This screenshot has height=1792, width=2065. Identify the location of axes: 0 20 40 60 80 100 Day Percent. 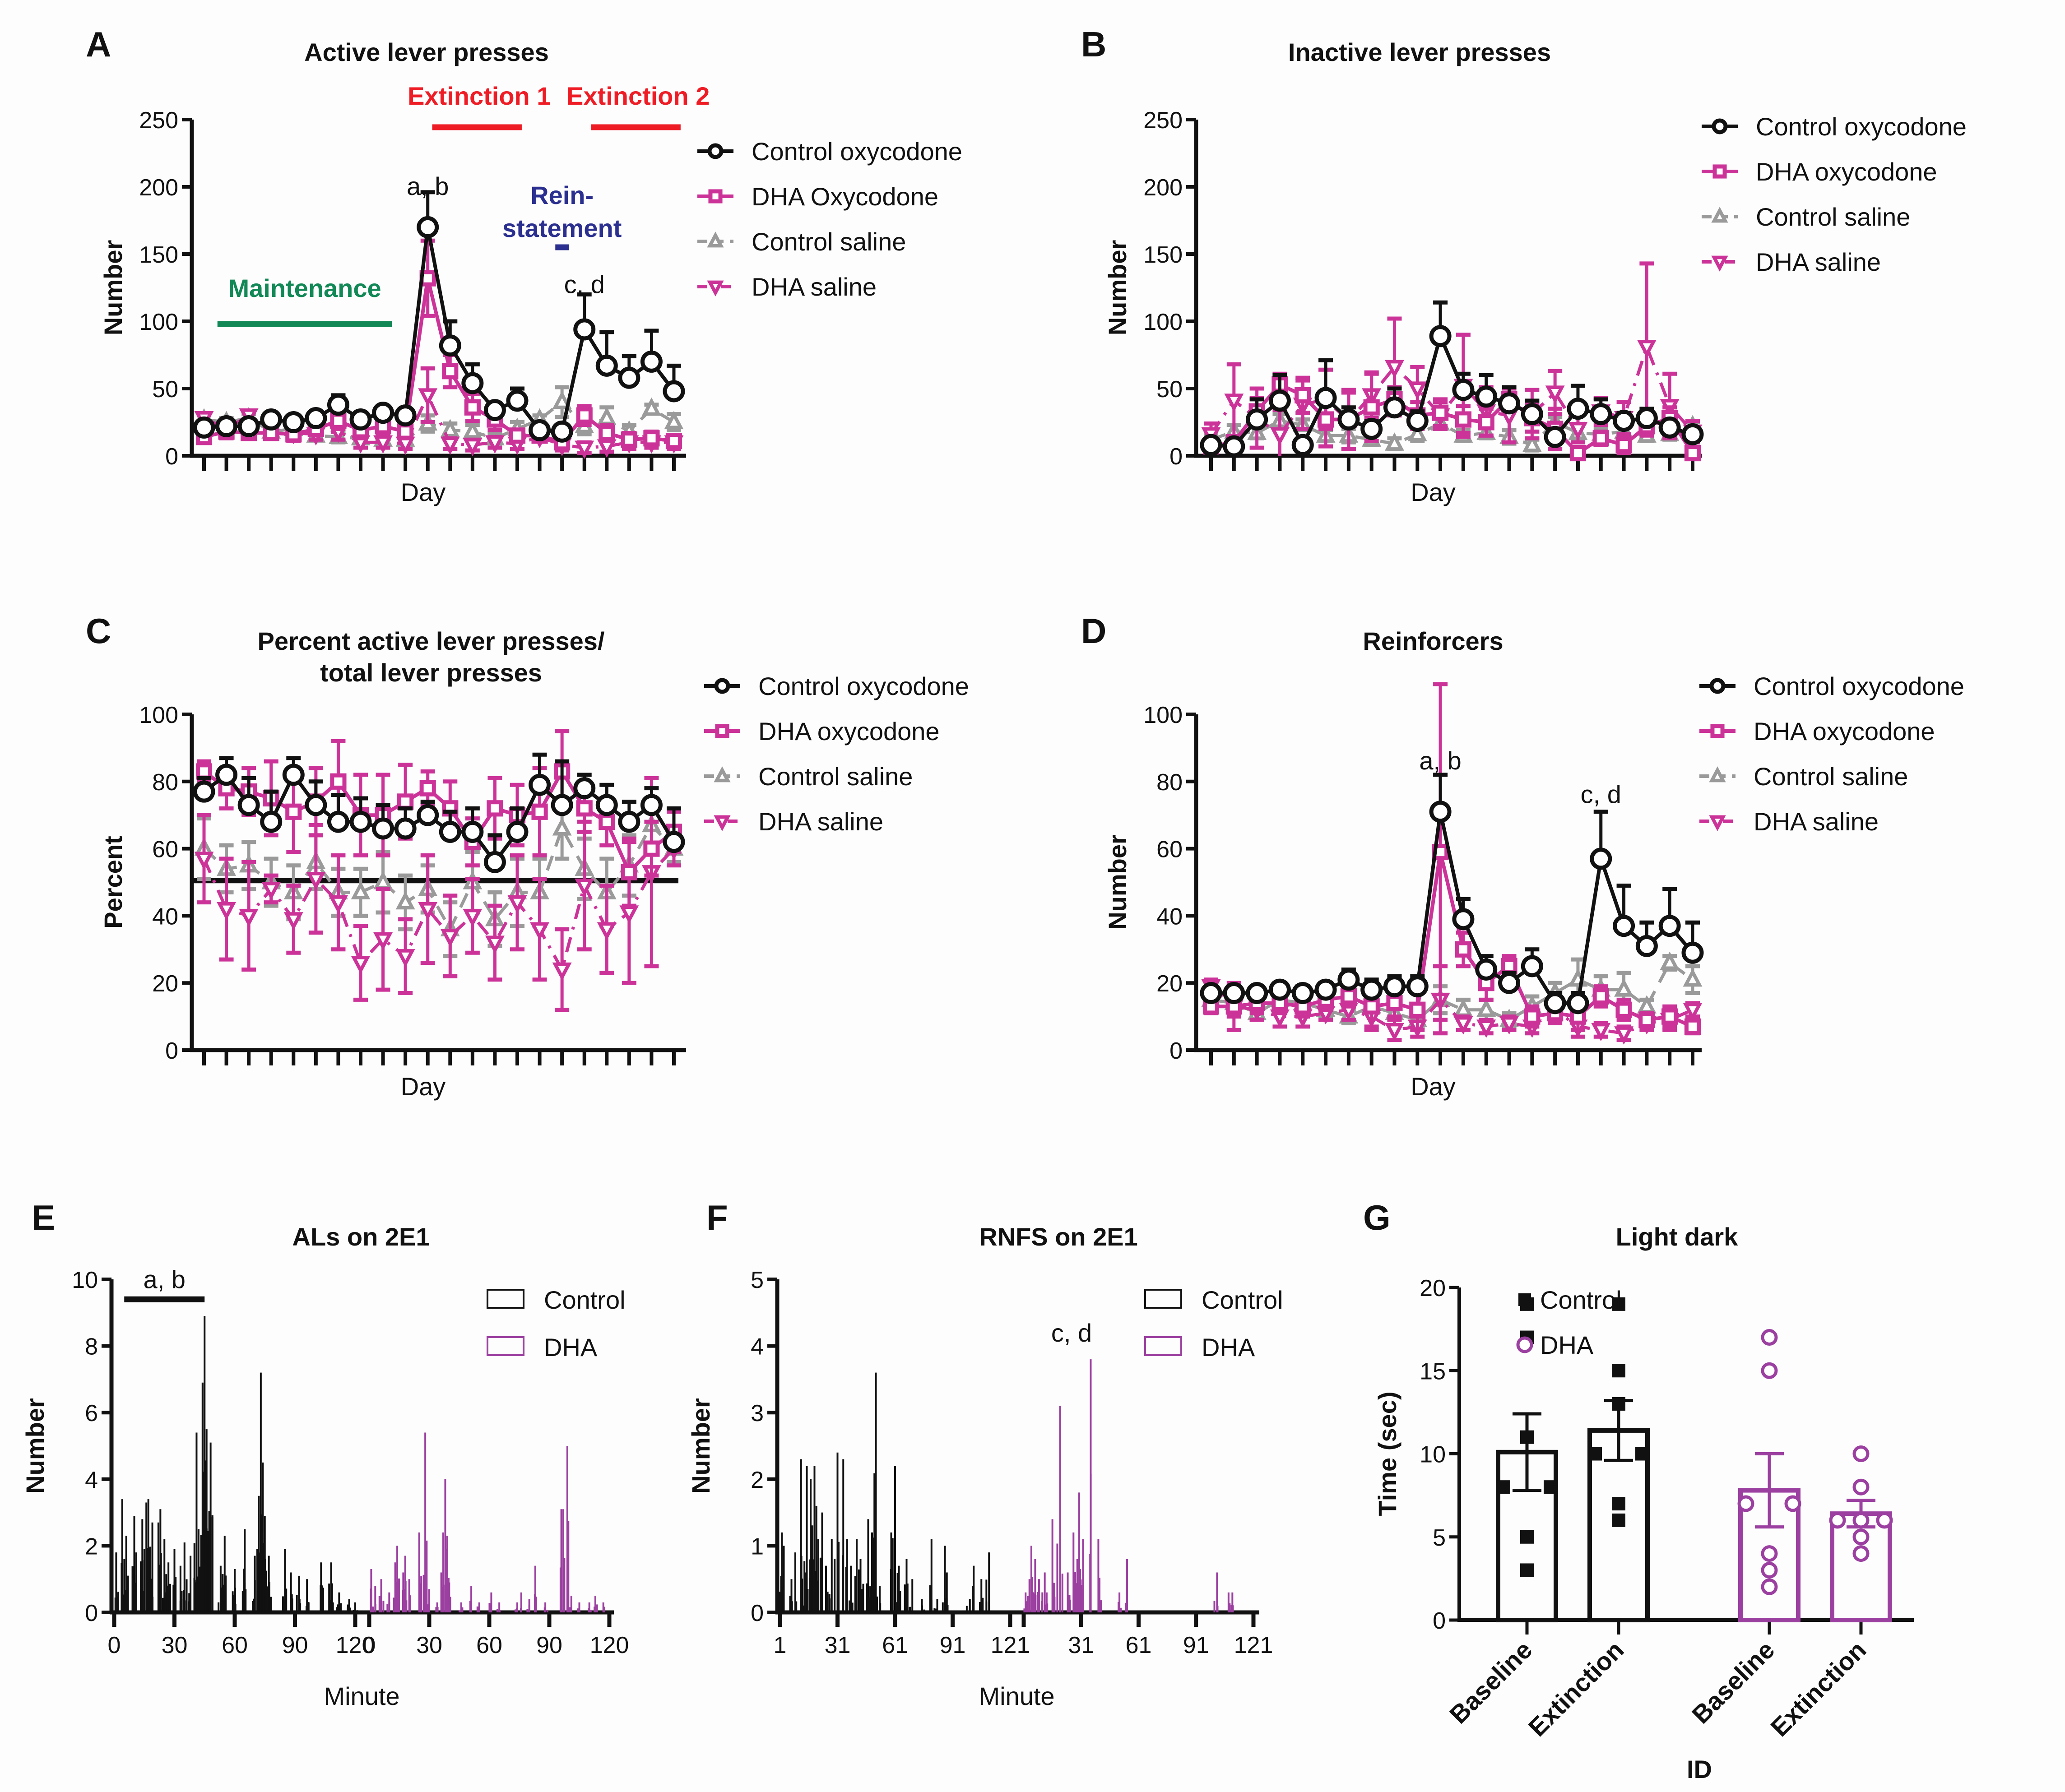
(392, 902).